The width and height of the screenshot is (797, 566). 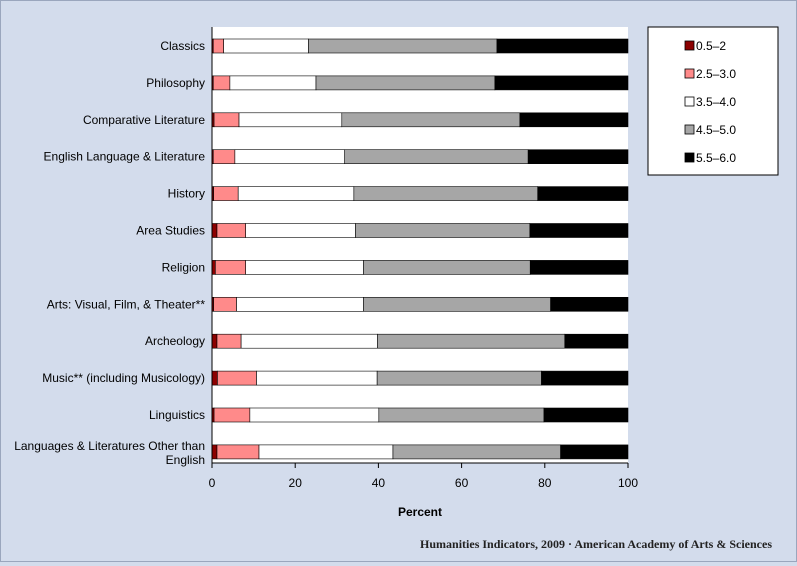 I want to click on category-label: Classics, so click(x=182, y=46).